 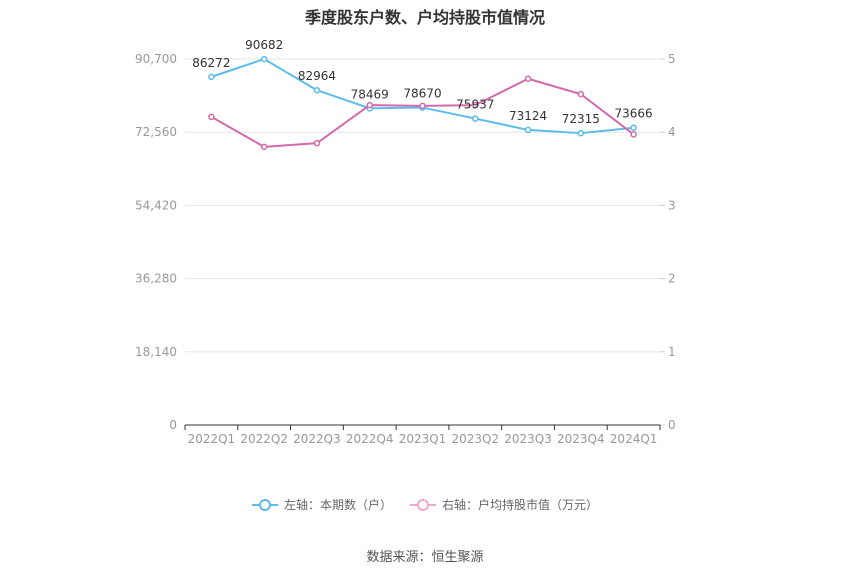 I want to click on y-left-tick-label: 0, so click(x=173, y=425).